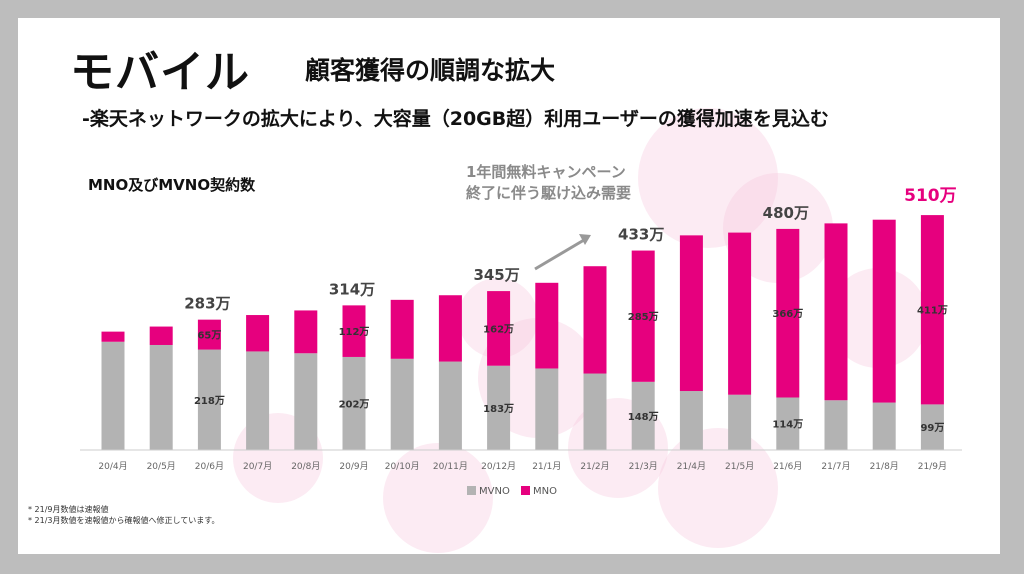 This screenshot has height=574, width=1024. Describe the element at coordinates (562, 252) in the screenshot. I see `callout-arrow` at that location.